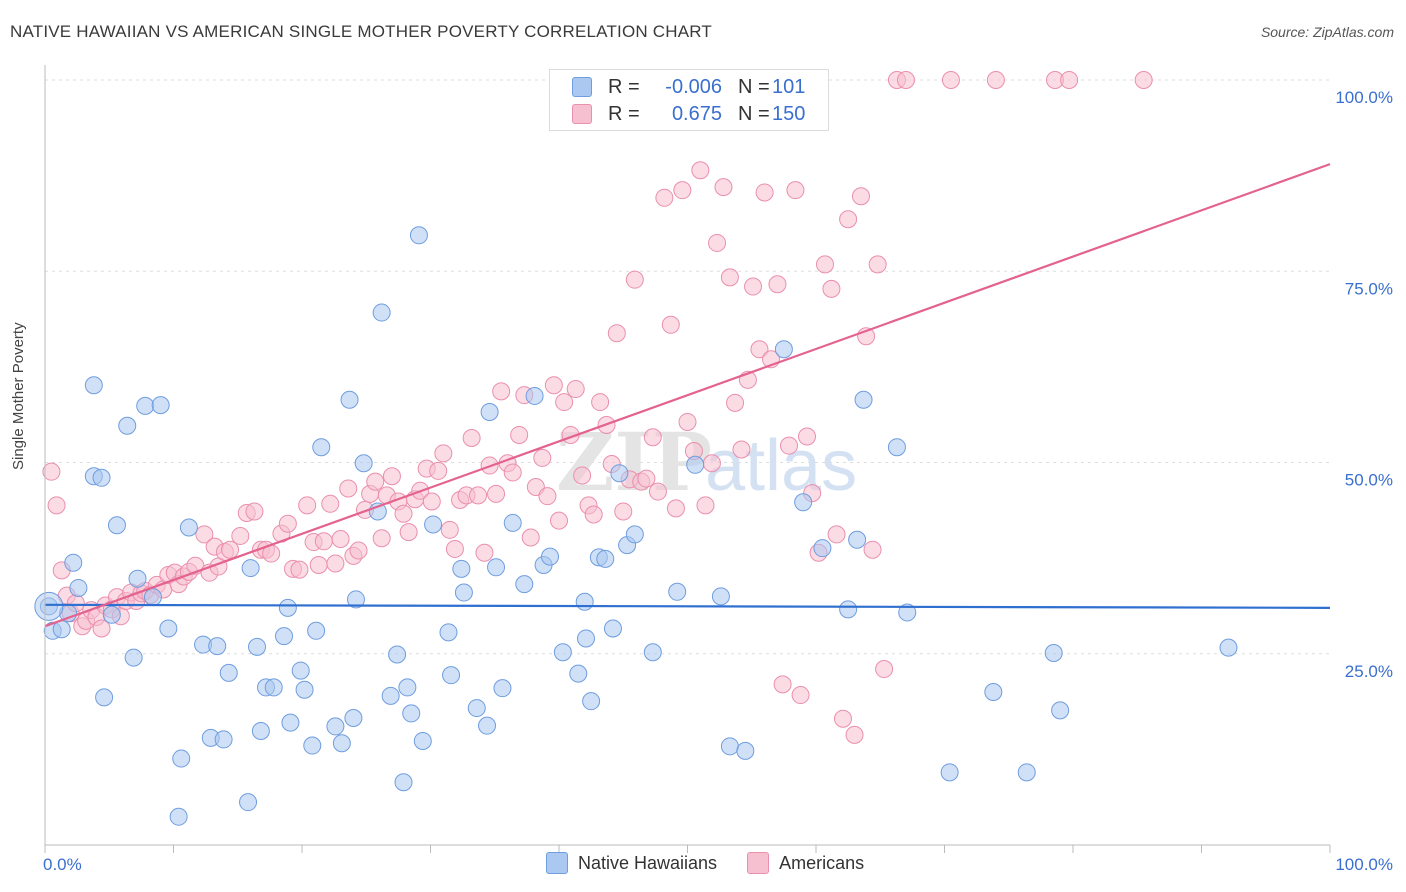  What do you see at coordinates (805, 863) in the screenshot?
I see `legend-item-americans: Americans` at bounding box center [805, 863].